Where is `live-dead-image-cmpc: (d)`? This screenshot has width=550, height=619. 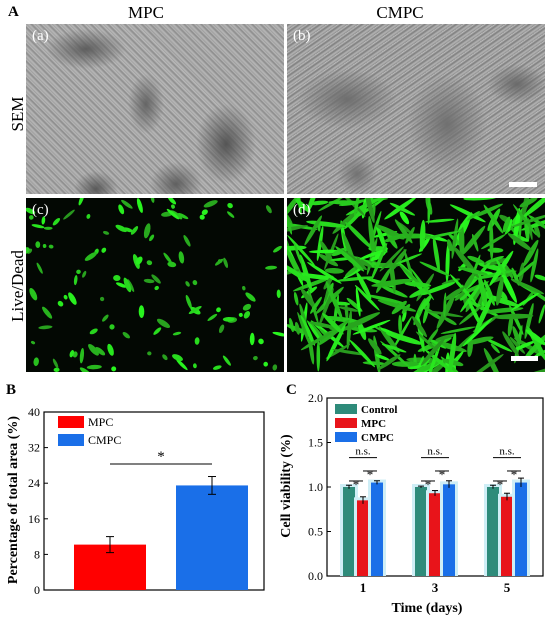
live-dead-image-cmpc: (d) is located at coordinates (416, 285).